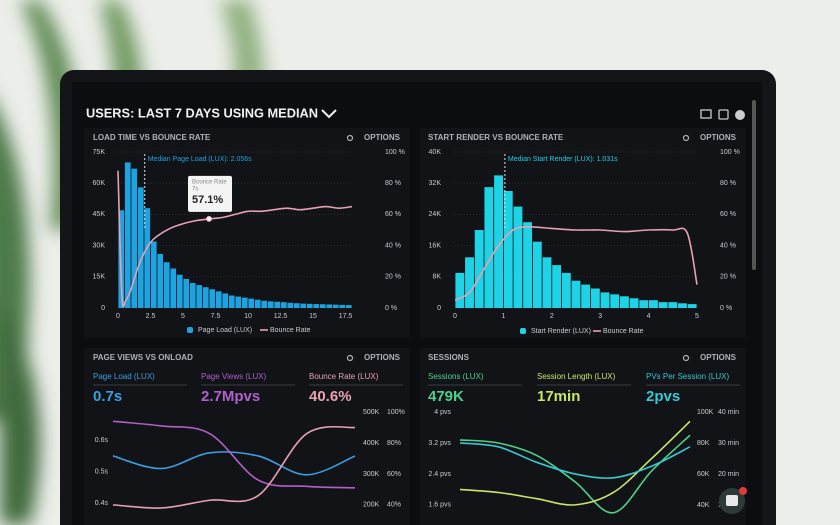 The width and height of the screenshot is (840, 525). I want to click on kpi-value: 40.6%, so click(330, 396).